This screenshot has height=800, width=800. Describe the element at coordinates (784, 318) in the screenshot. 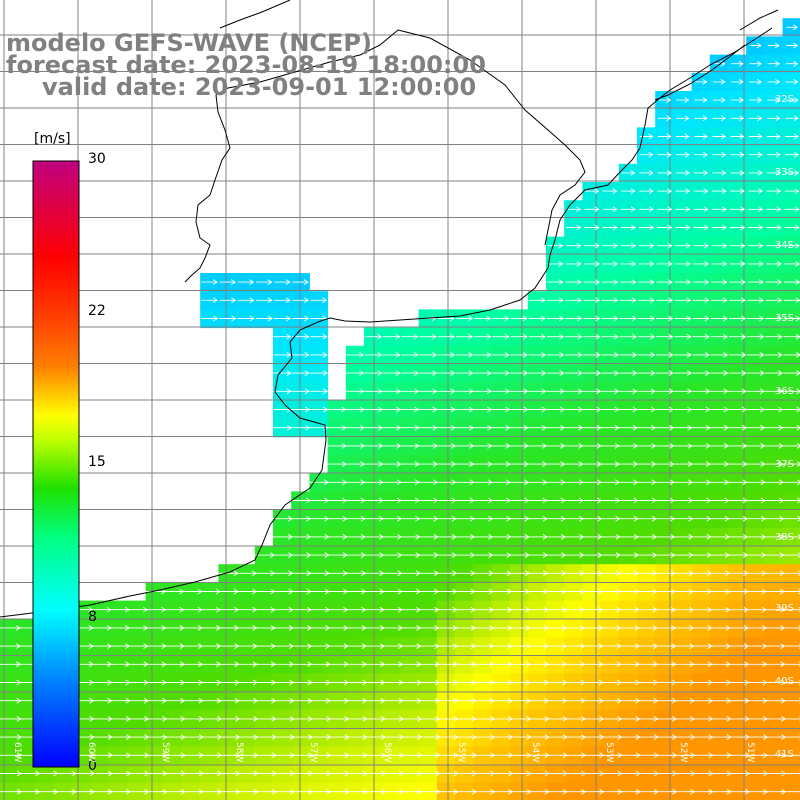

I see `lat-label: 35S` at that location.